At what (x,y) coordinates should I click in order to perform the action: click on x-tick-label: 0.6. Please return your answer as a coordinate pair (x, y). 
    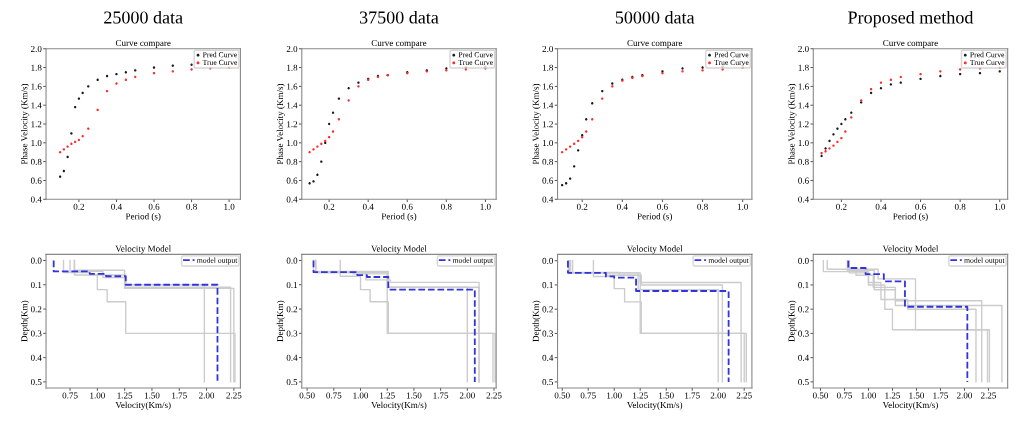
    Looking at the image, I should click on (920, 206).